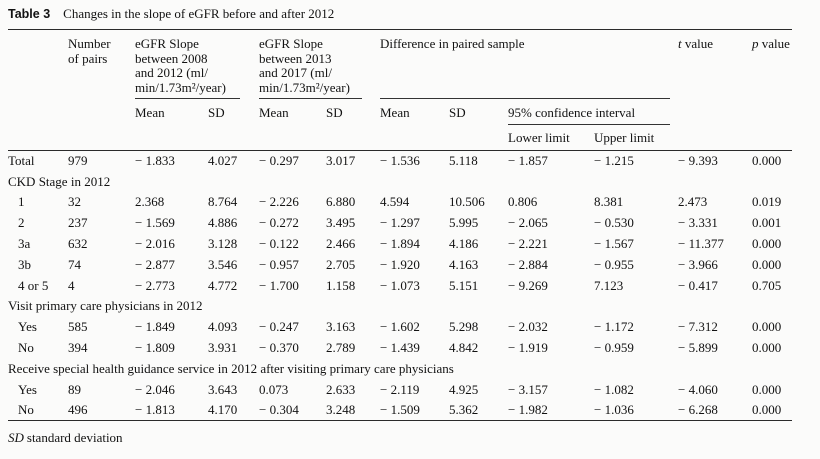 Image resolution: width=820 pixels, height=459 pixels. What do you see at coordinates (334, 112) in the screenshot?
I see `header-sd-2013-2017: SD` at bounding box center [334, 112].